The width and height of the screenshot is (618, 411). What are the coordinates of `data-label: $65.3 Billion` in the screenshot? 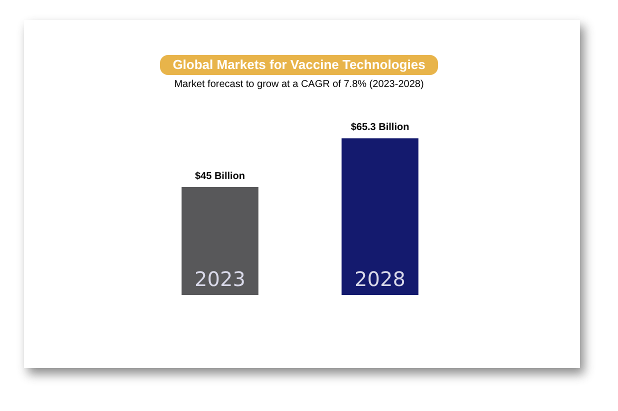 It's located at (380, 128).